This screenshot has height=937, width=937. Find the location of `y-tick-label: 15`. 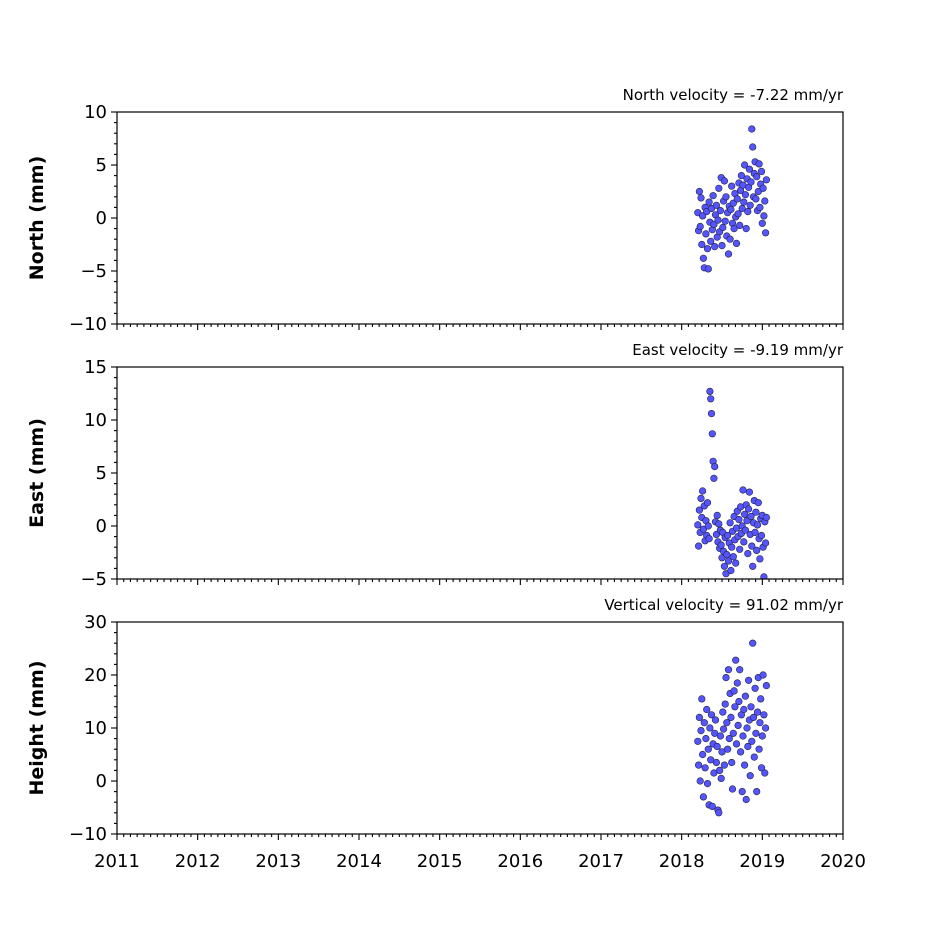

y-tick-label: 15 is located at coordinates (95, 367).